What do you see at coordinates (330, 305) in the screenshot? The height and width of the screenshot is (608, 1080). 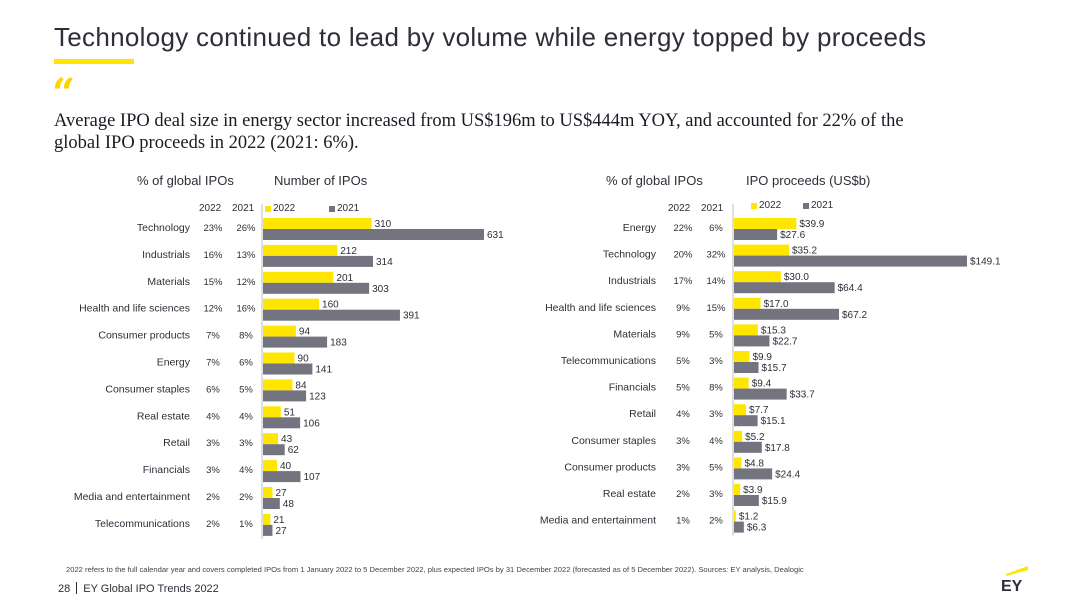 I see `data-label-2022: 160` at bounding box center [330, 305].